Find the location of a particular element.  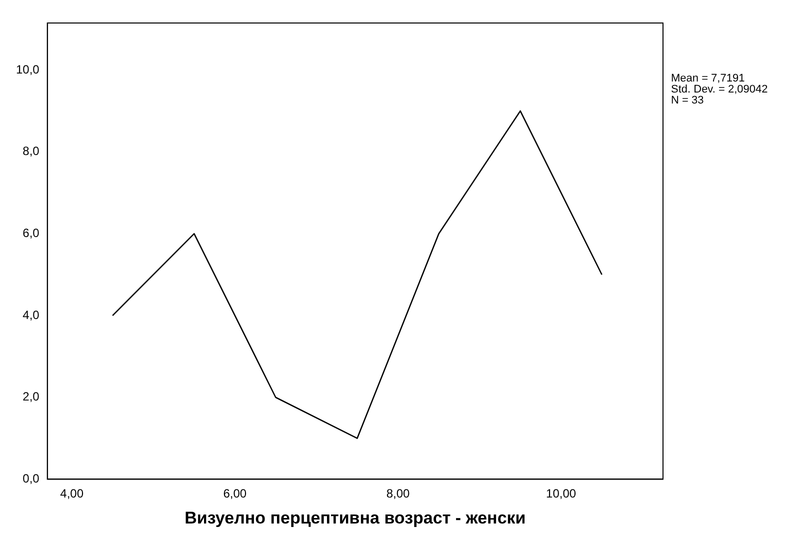

y-tick-label: 10,0 is located at coordinates (28, 69).